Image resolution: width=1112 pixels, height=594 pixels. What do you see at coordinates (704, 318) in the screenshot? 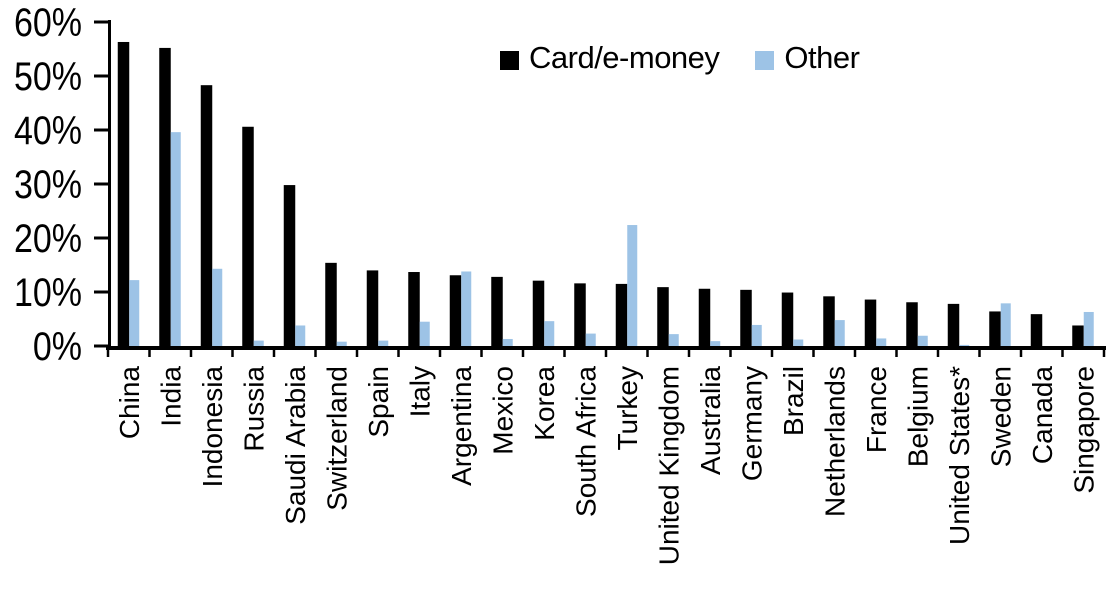
I see `bar-card-e-money-australia` at bounding box center [704, 318].